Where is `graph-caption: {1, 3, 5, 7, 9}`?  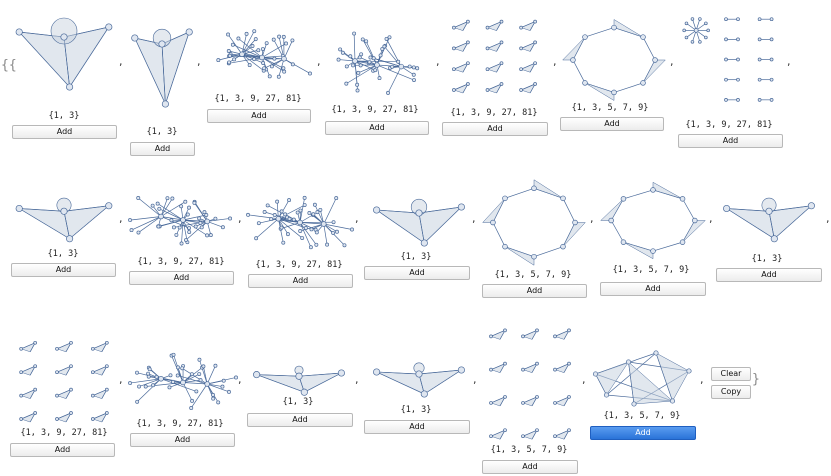 graph-caption: {1, 3, 5, 7, 9} is located at coordinates (642, 416).